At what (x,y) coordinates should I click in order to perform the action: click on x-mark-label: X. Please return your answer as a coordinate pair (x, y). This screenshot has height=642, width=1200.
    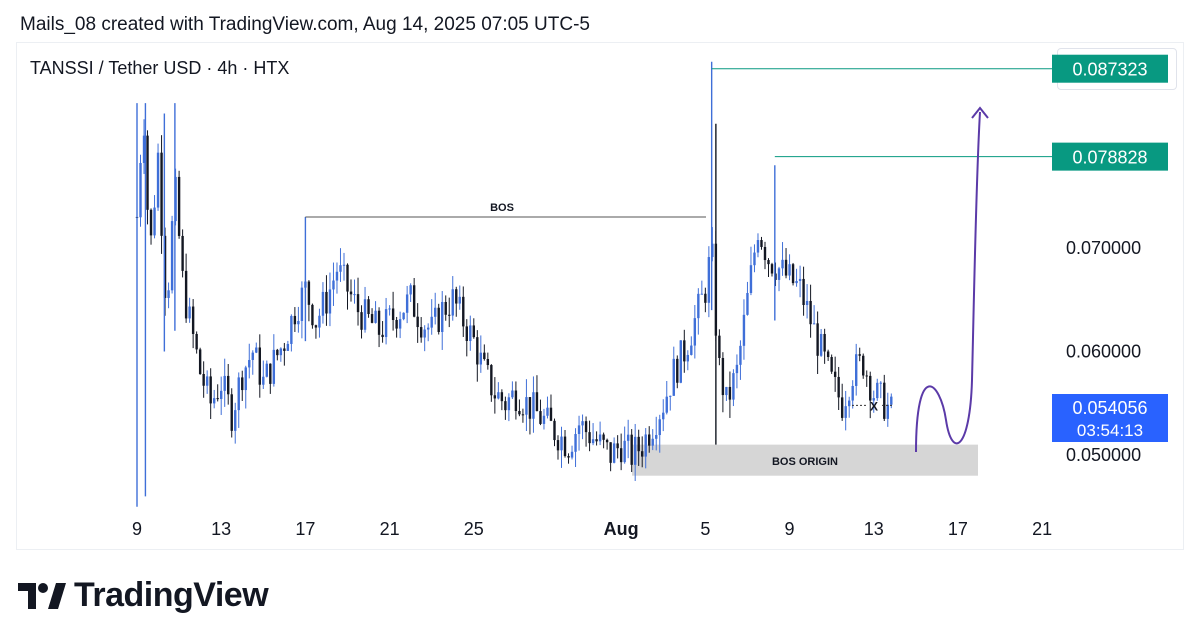
    Looking at the image, I should click on (874, 406).